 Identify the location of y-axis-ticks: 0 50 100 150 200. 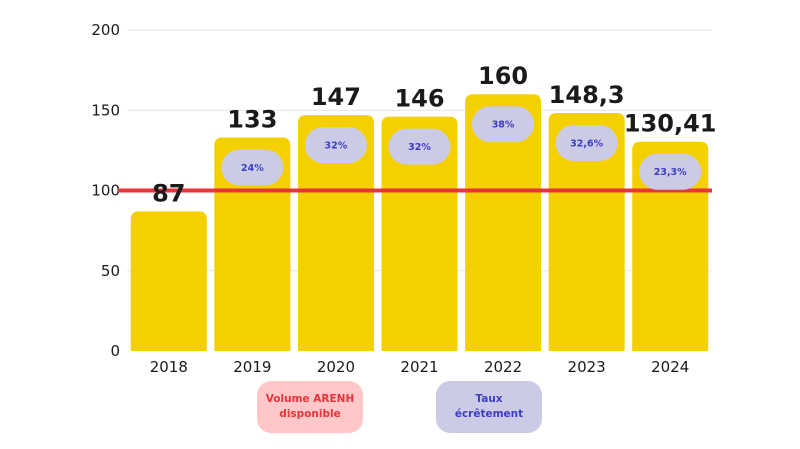
(105, 190).